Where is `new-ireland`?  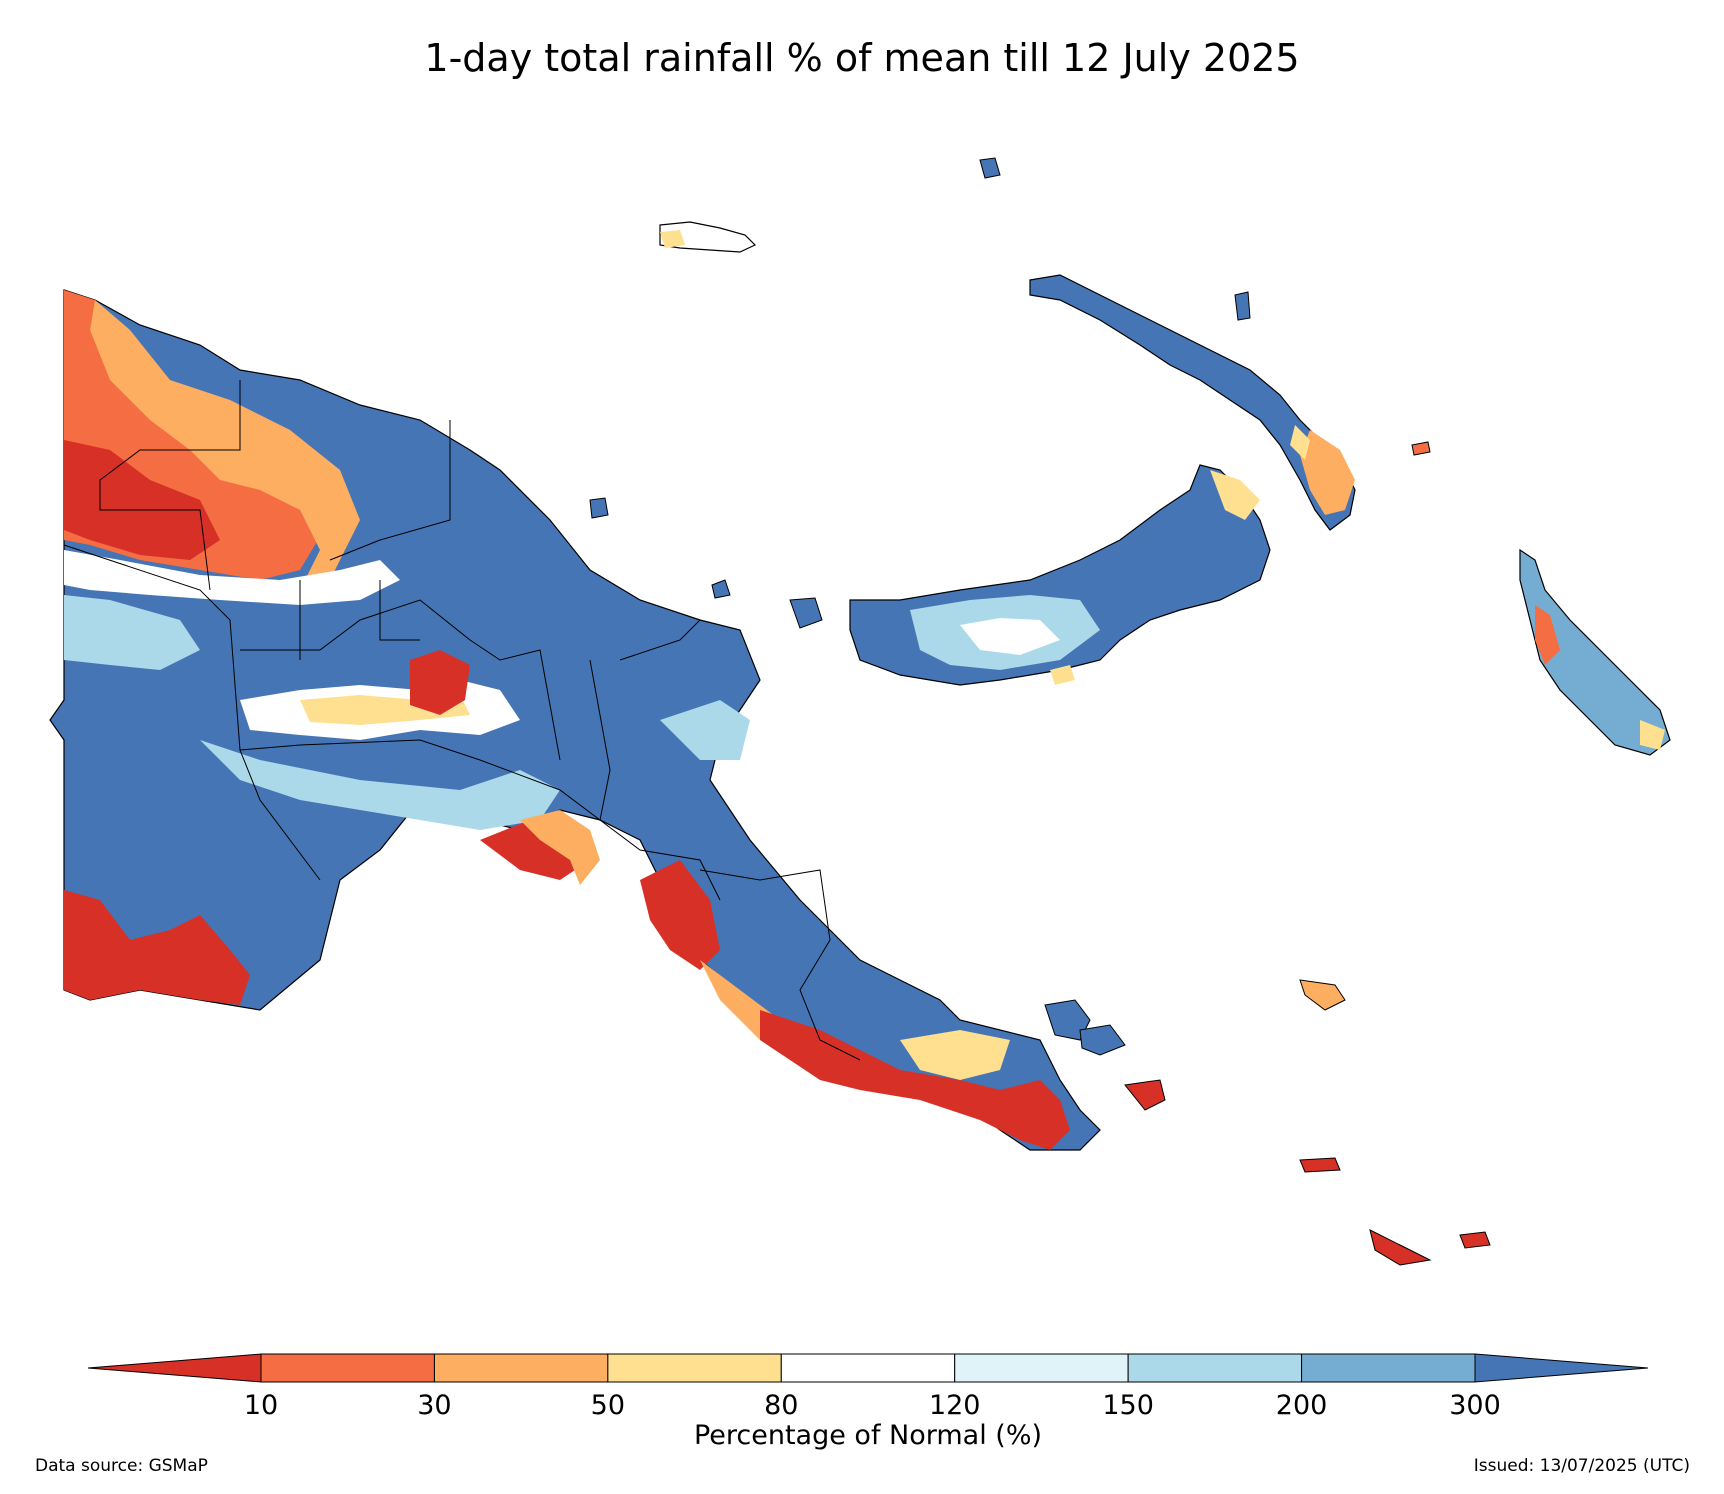 new-ireland is located at coordinates (1192, 402).